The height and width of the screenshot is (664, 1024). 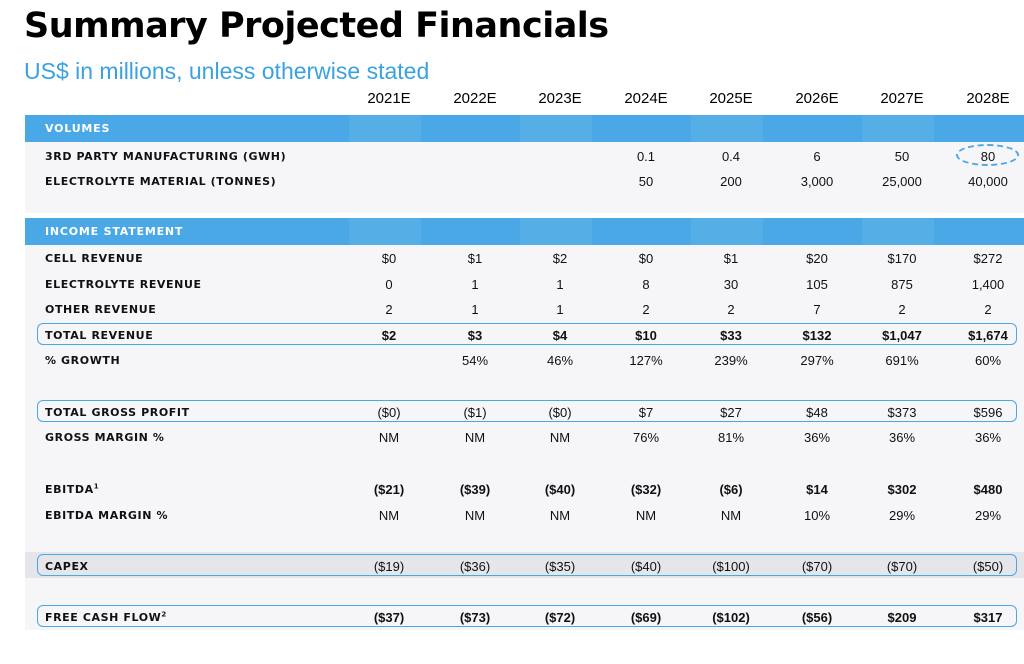 What do you see at coordinates (817, 360) in the screenshot?
I see `table-cell: 297%` at bounding box center [817, 360].